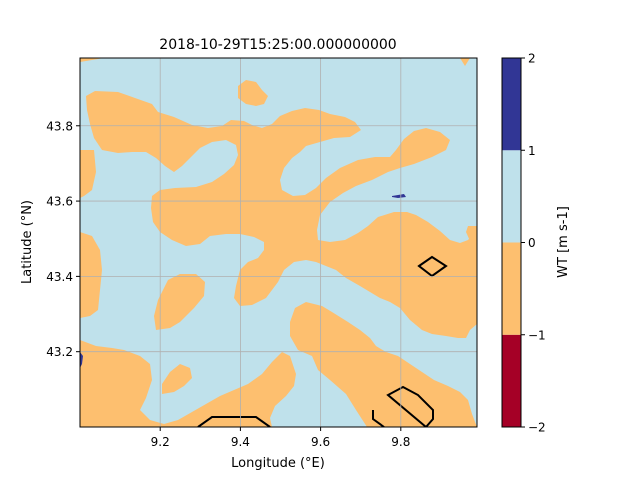 This screenshot has height=480, width=640. I want to click on colorbar: −2 −1 0 1 2 WT [m s-1], so click(536, 243).